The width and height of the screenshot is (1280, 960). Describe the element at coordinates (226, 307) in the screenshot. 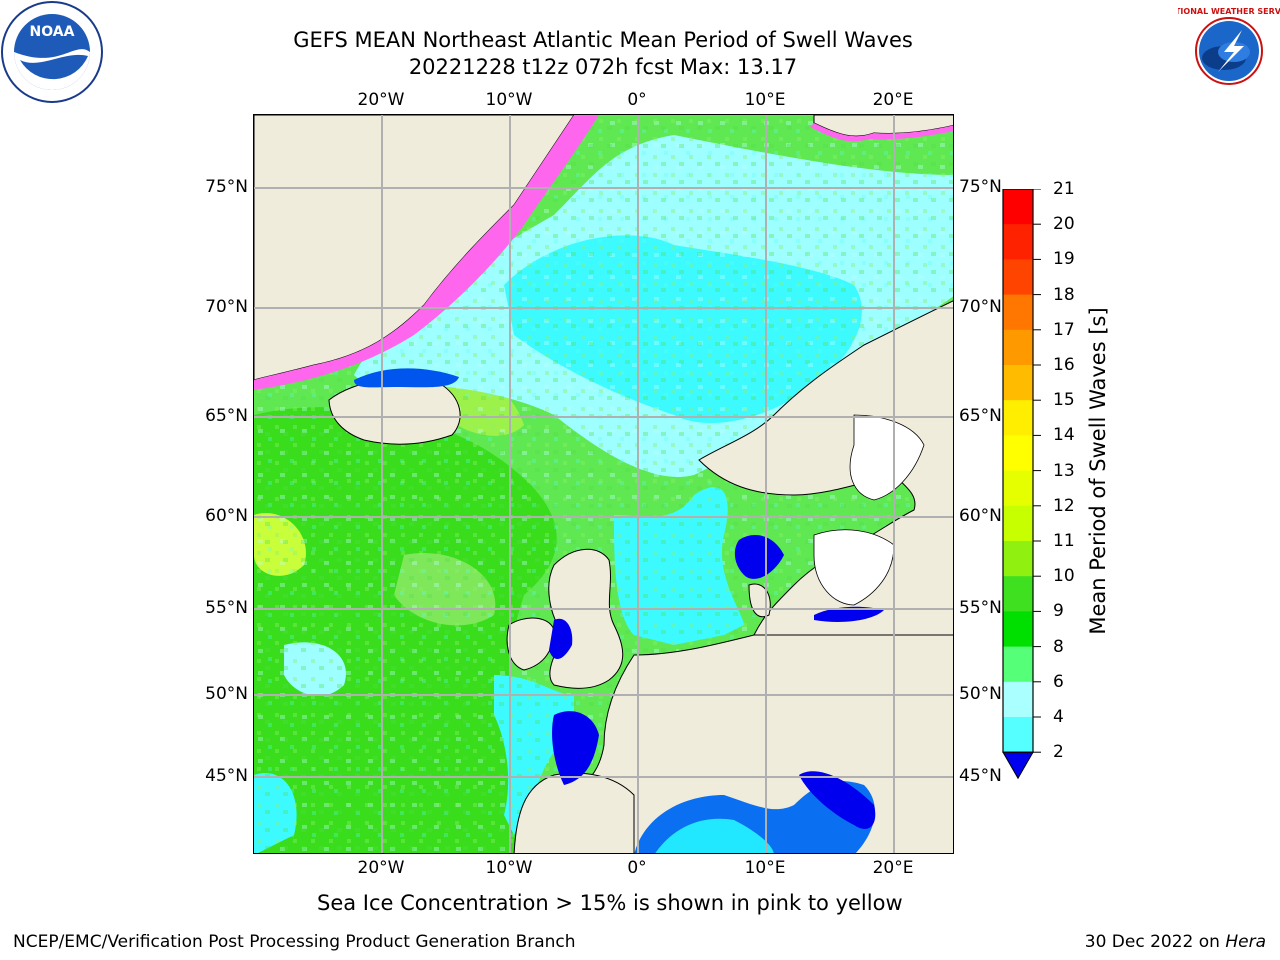

I see `lat-label-left-70n: 70°N` at that location.